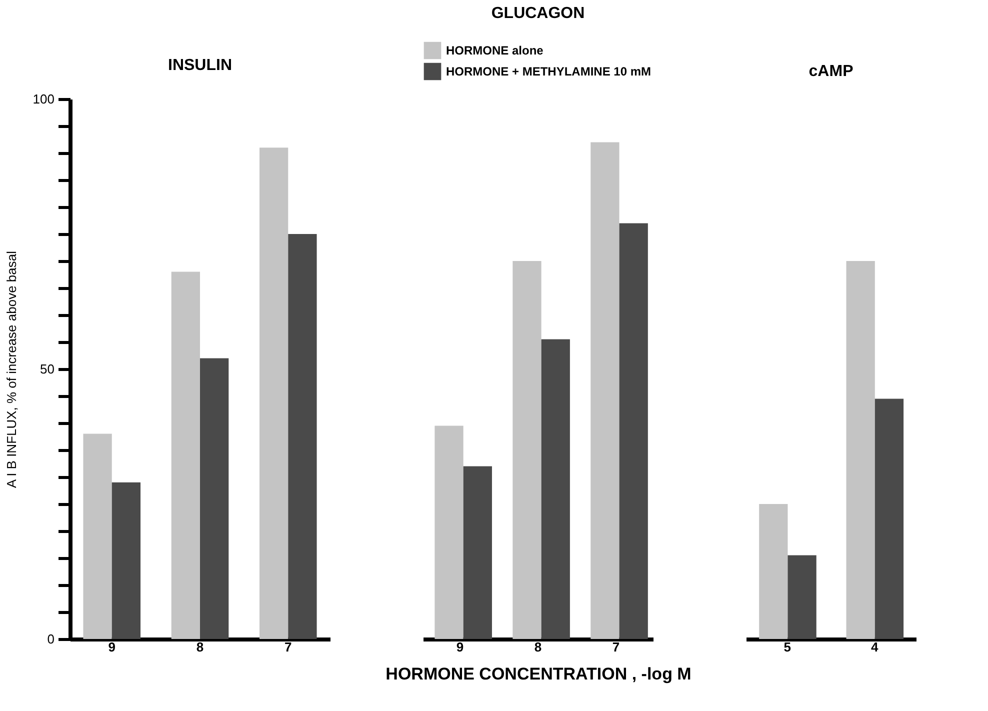 This screenshot has width=988, height=711. Describe the element at coordinates (43, 99) in the screenshot. I see `y-tick-label: 100` at that location.